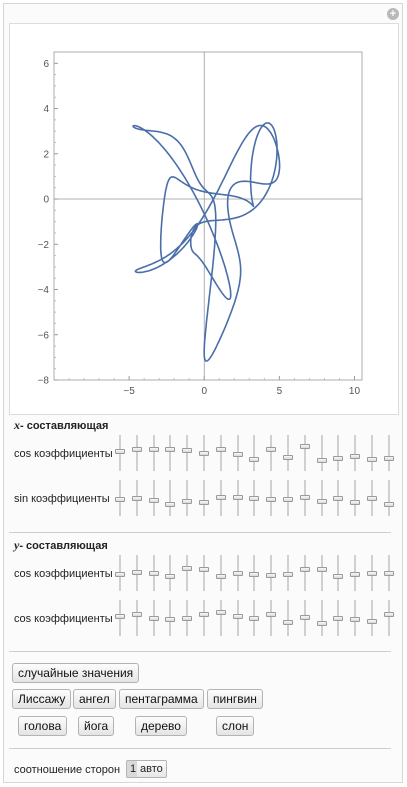 The height and width of the screenshot is (787, 407). I want to click on preset-lissajous-button: Лиссажу, so click(42, 699).